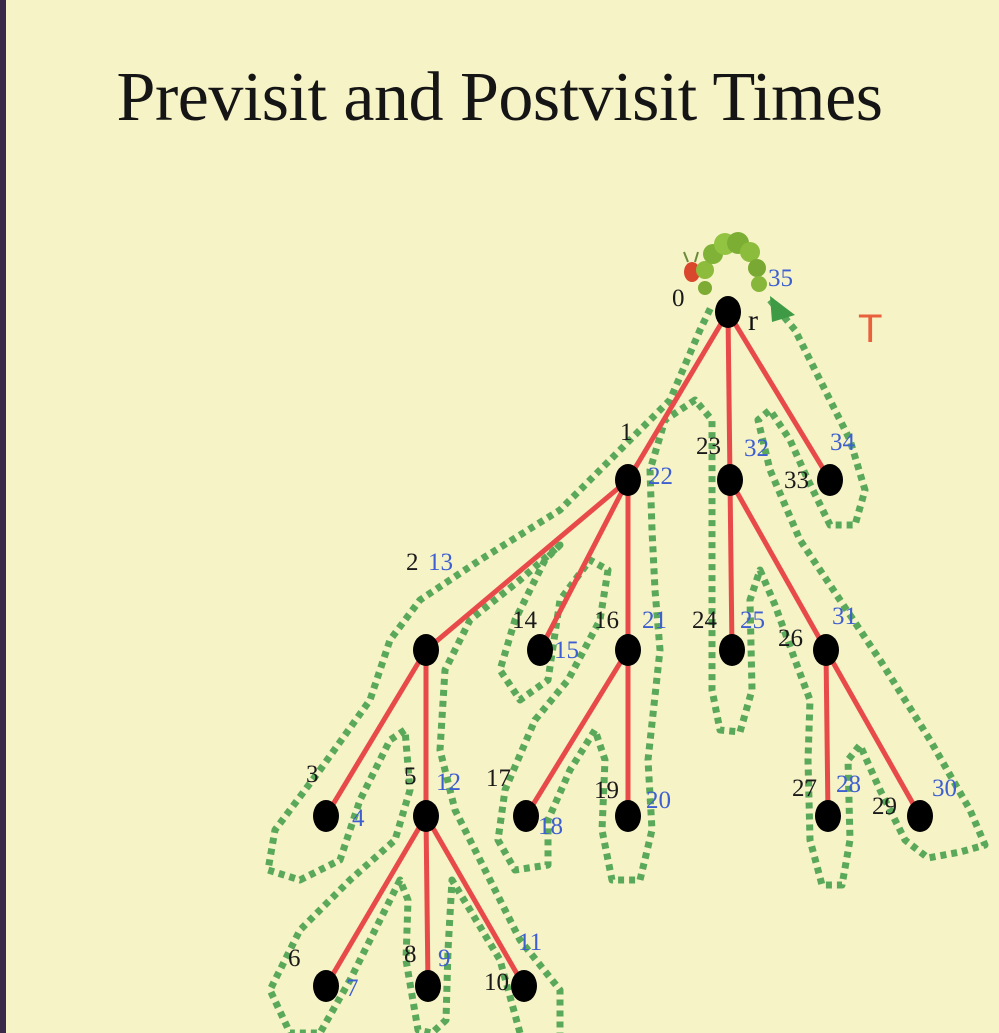  I want to click on postvisit-time-label: 20, so click(658, 800).